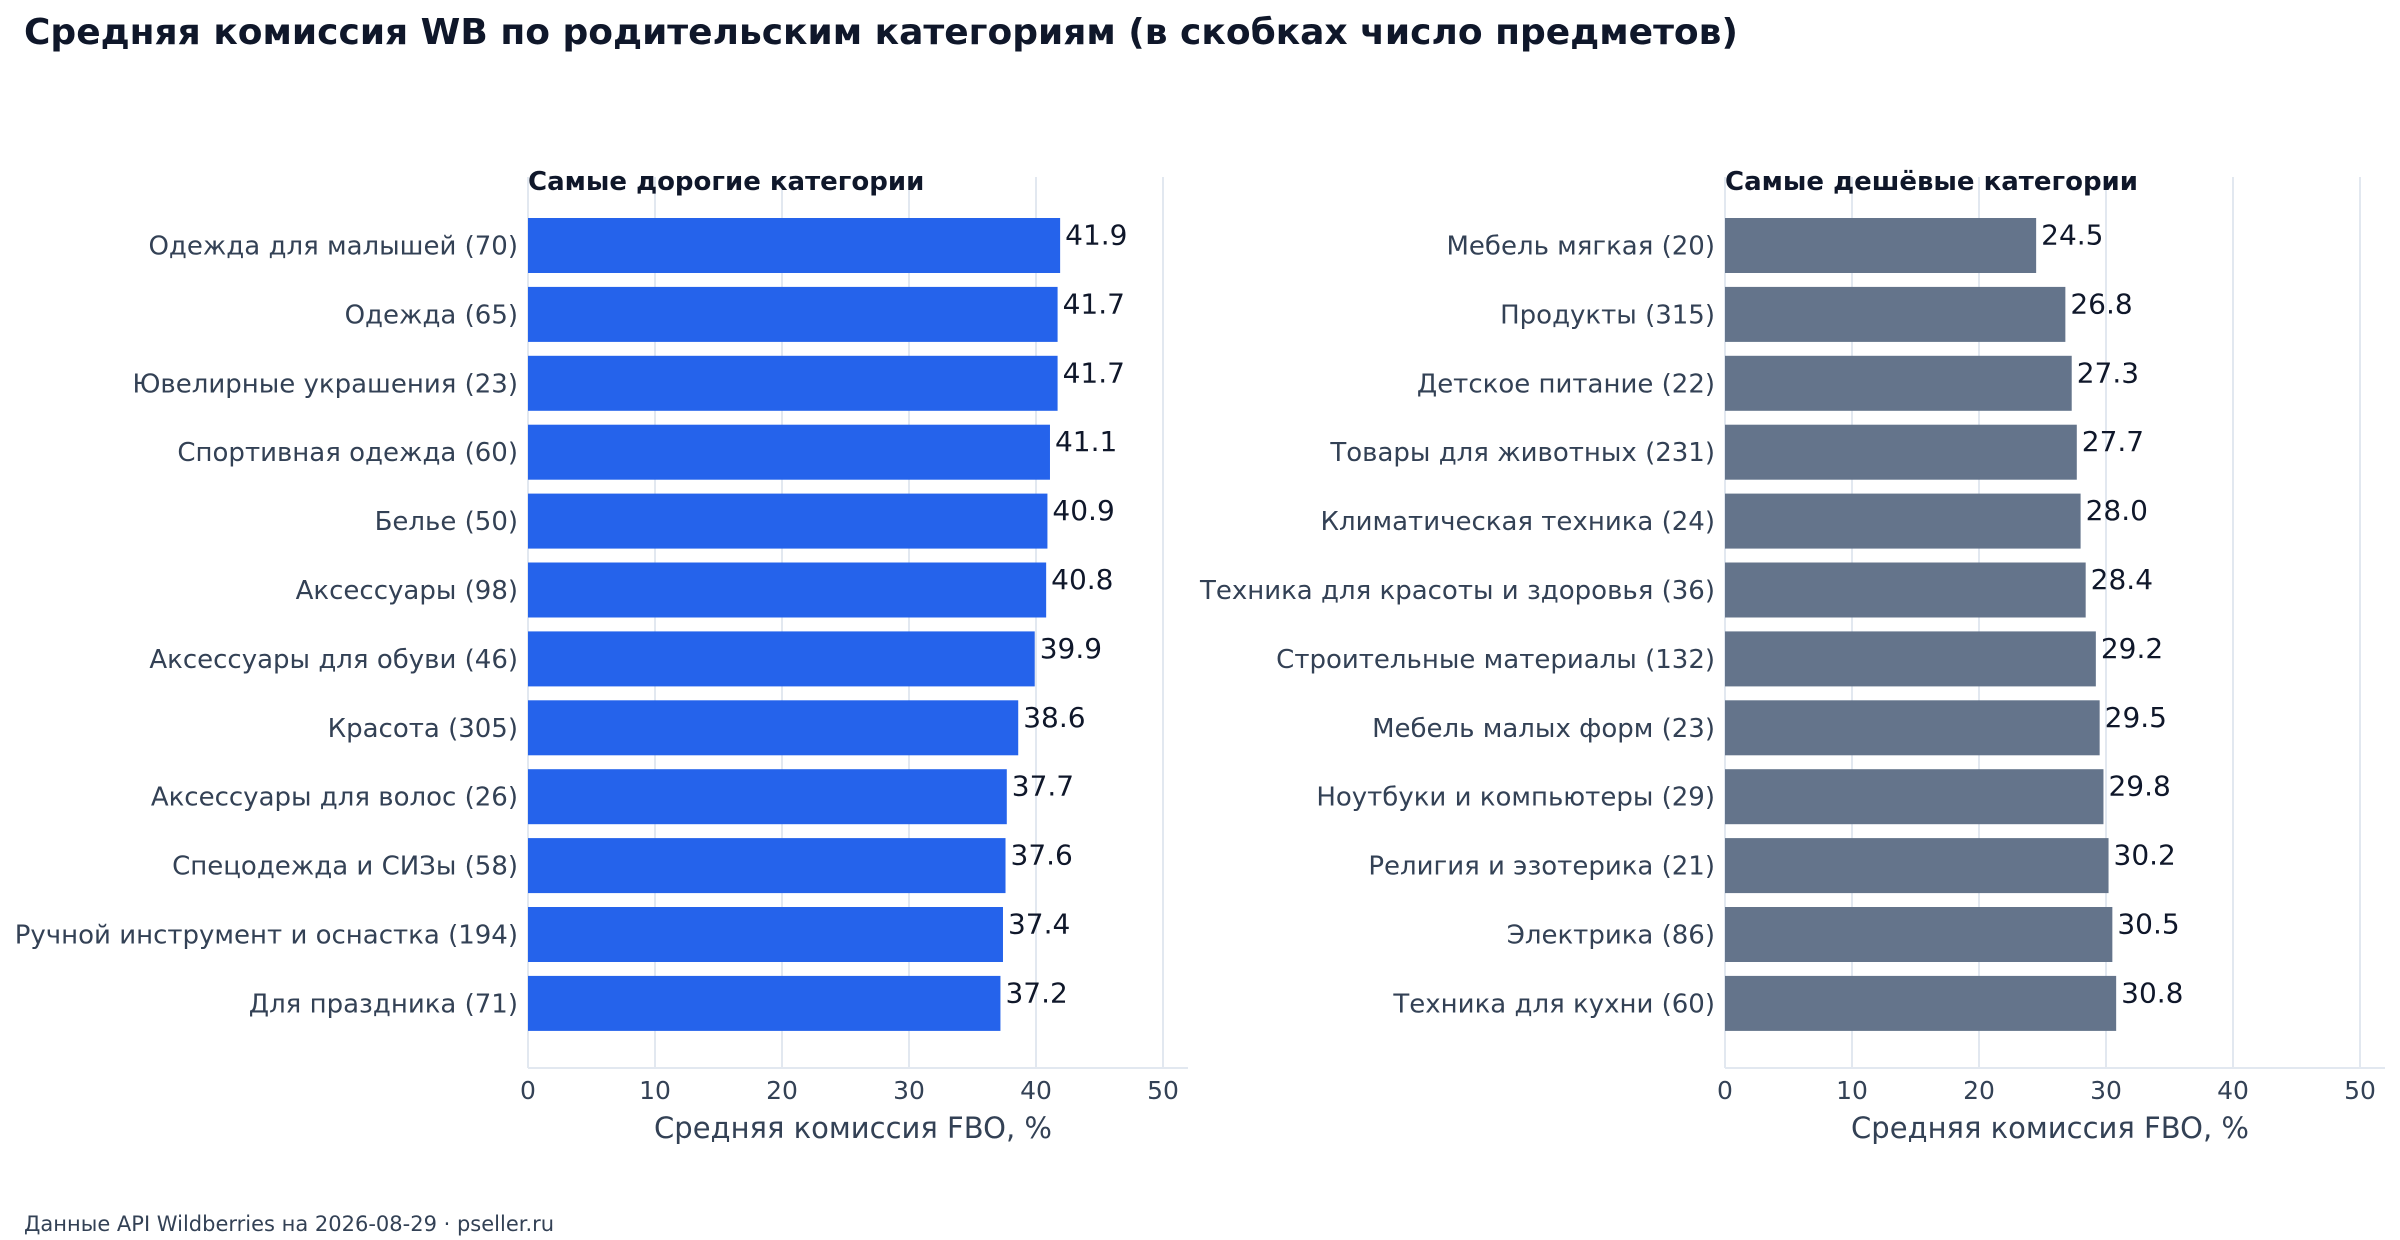  I want to click on value-label: 24.5, so click(2072, 235).